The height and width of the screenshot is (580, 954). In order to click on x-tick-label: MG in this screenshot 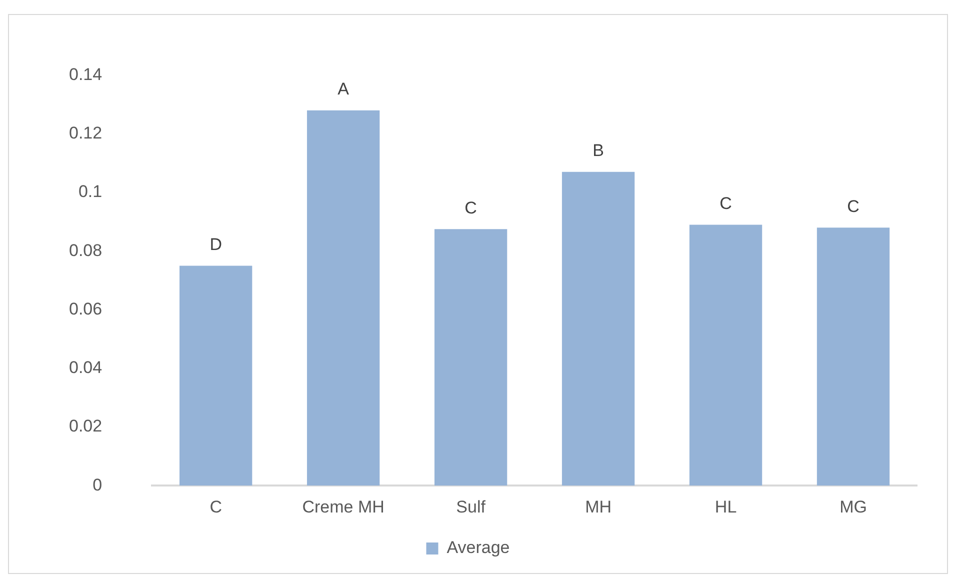, I will do `click(853, 506)`.